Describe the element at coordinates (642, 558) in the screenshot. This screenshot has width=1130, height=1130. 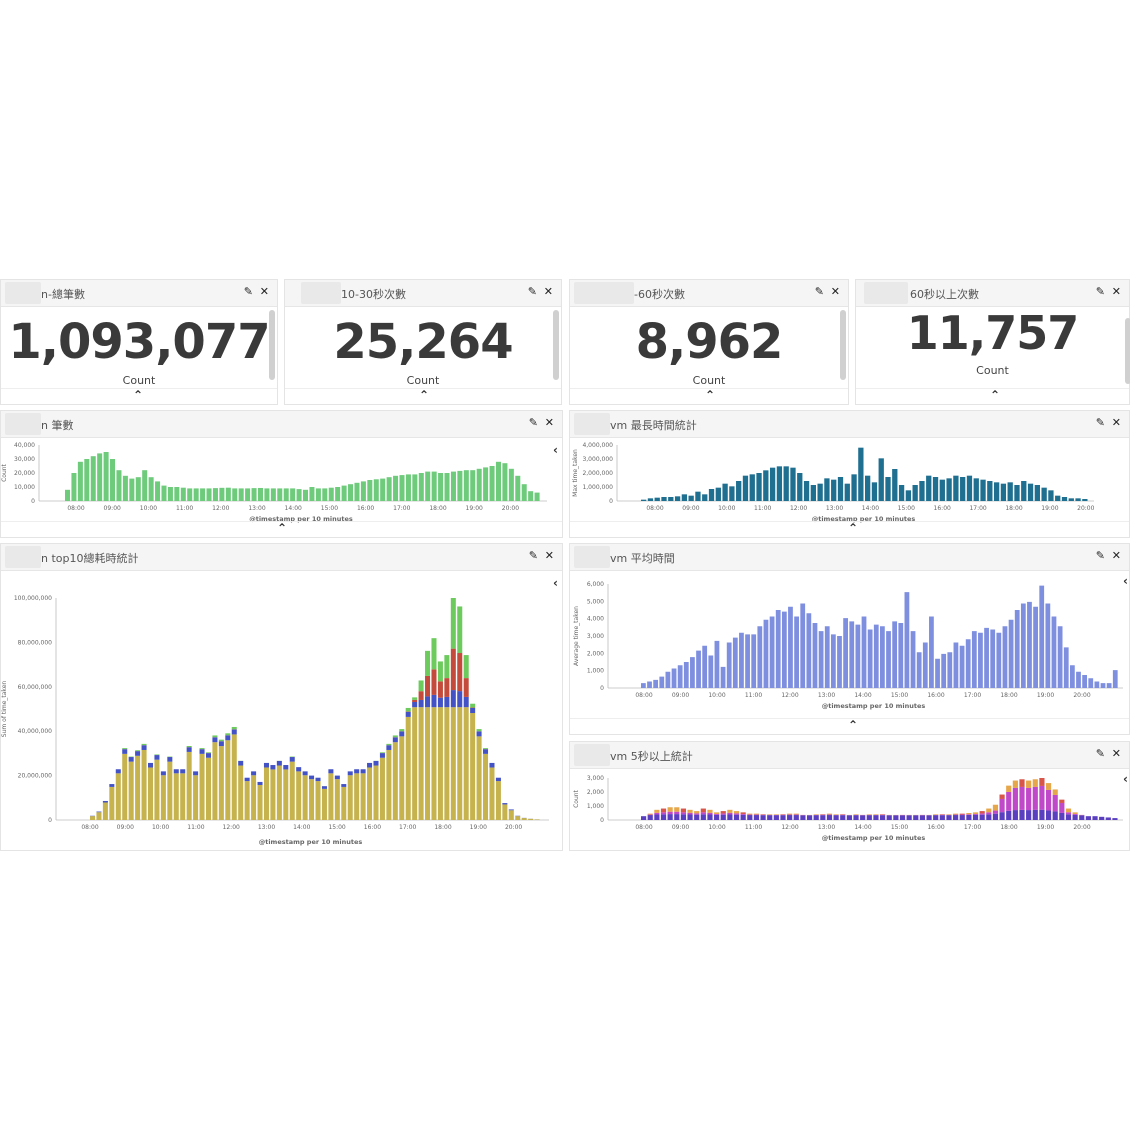
I see `panel-title: vm 平均時間` at that location.